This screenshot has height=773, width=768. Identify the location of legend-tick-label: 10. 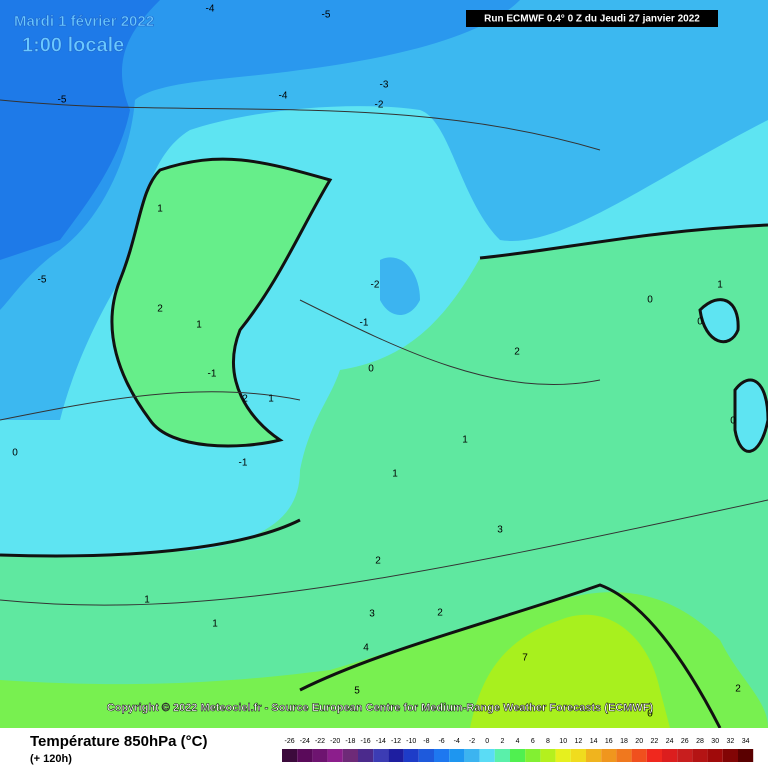
(563, 741).